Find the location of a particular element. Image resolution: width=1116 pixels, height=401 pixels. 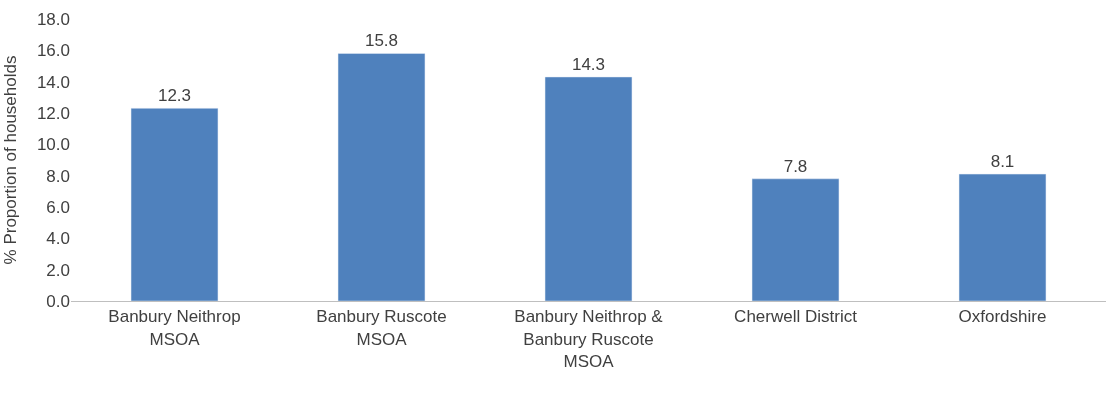

data-label: 8.1 is located at coordinates (1002, 162).